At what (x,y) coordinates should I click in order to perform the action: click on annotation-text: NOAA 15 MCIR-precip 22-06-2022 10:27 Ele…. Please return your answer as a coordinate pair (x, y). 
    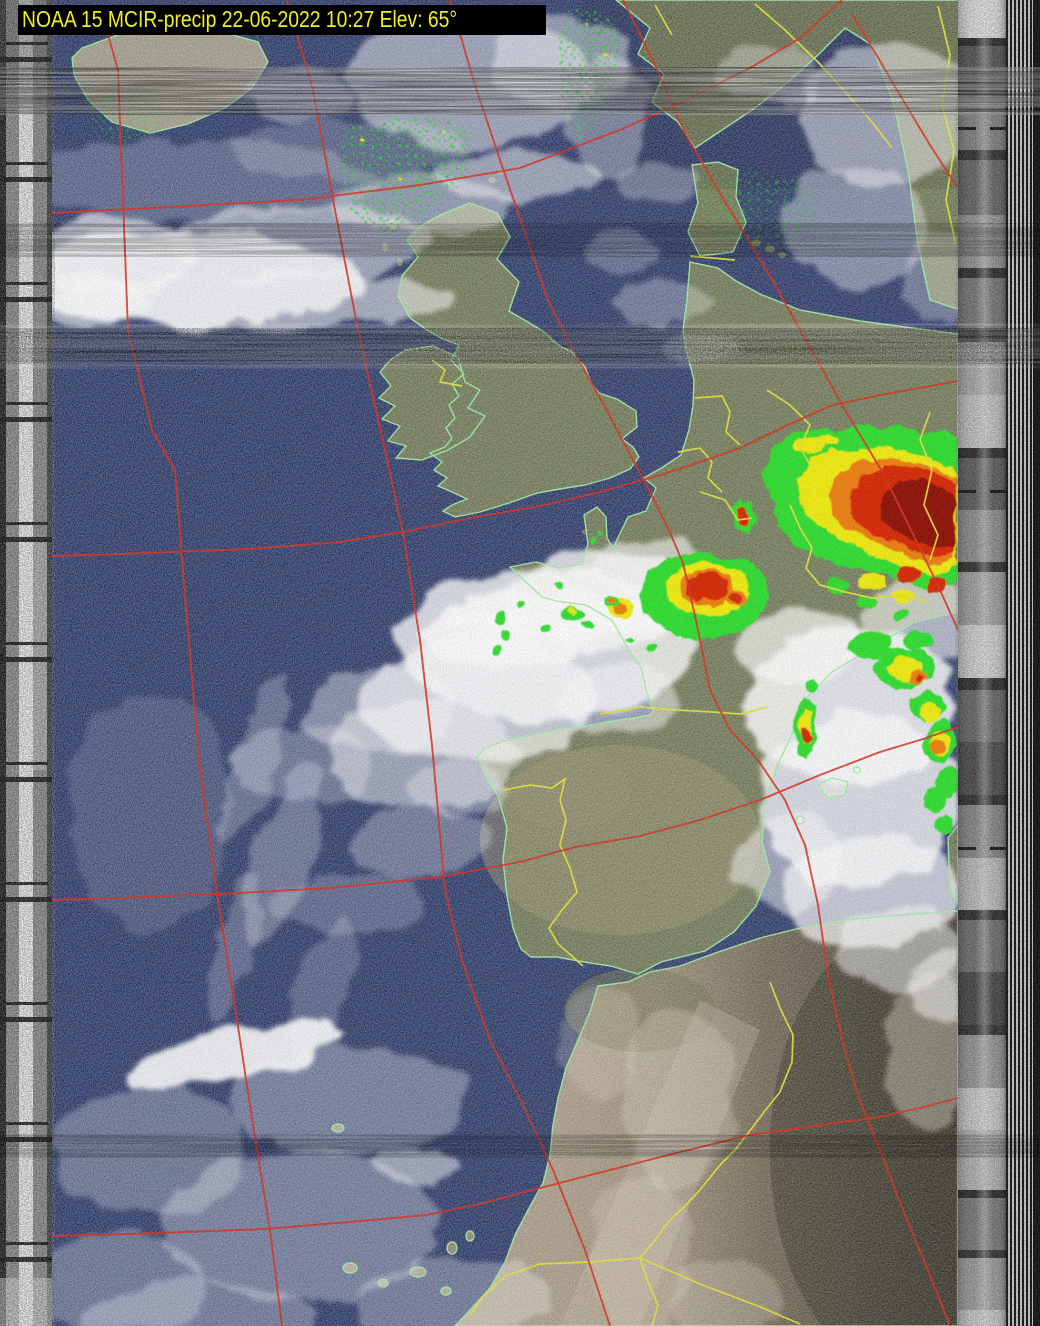
    Looking at the image, I should click on (240, 19).